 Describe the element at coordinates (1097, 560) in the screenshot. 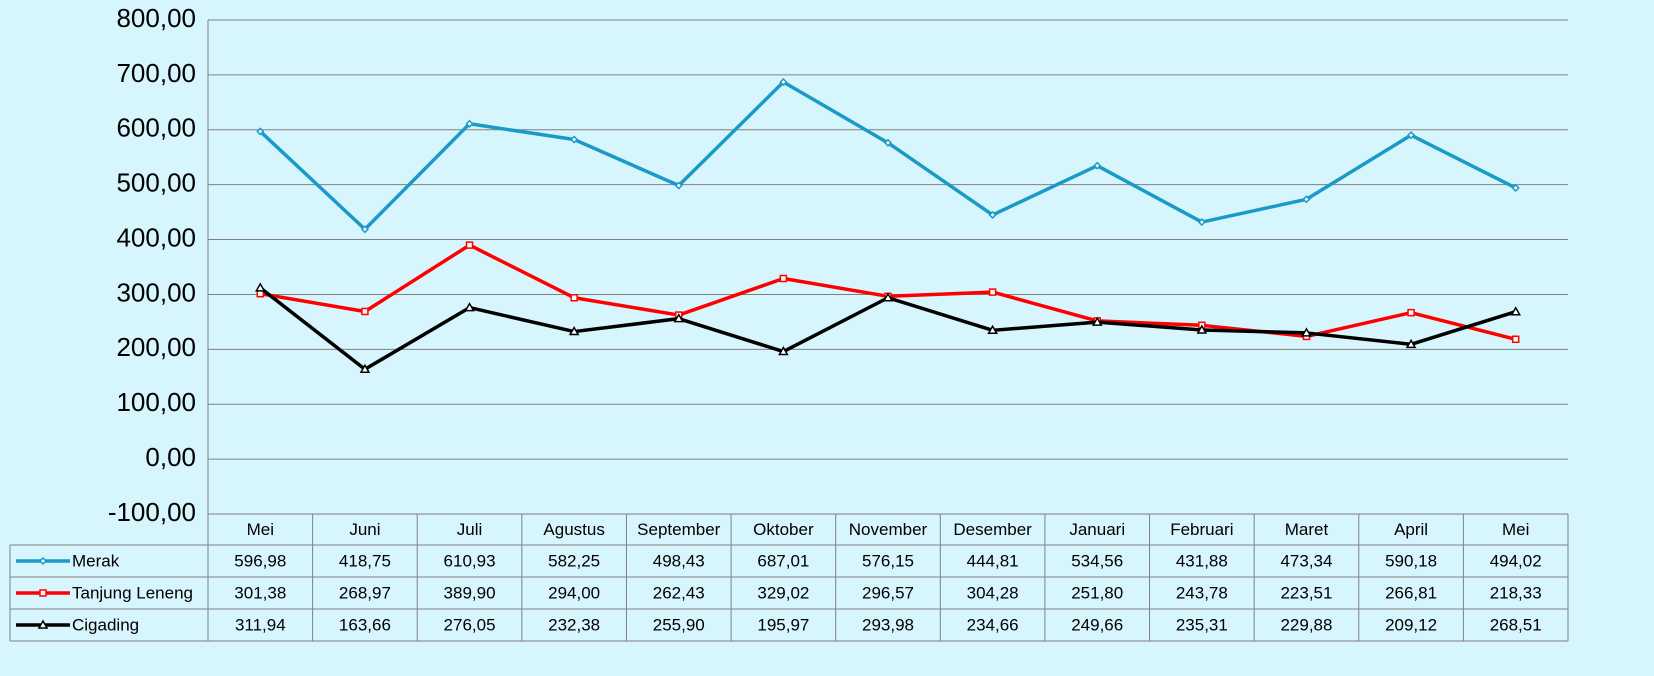

I see `table-value: 534,56` at that location.